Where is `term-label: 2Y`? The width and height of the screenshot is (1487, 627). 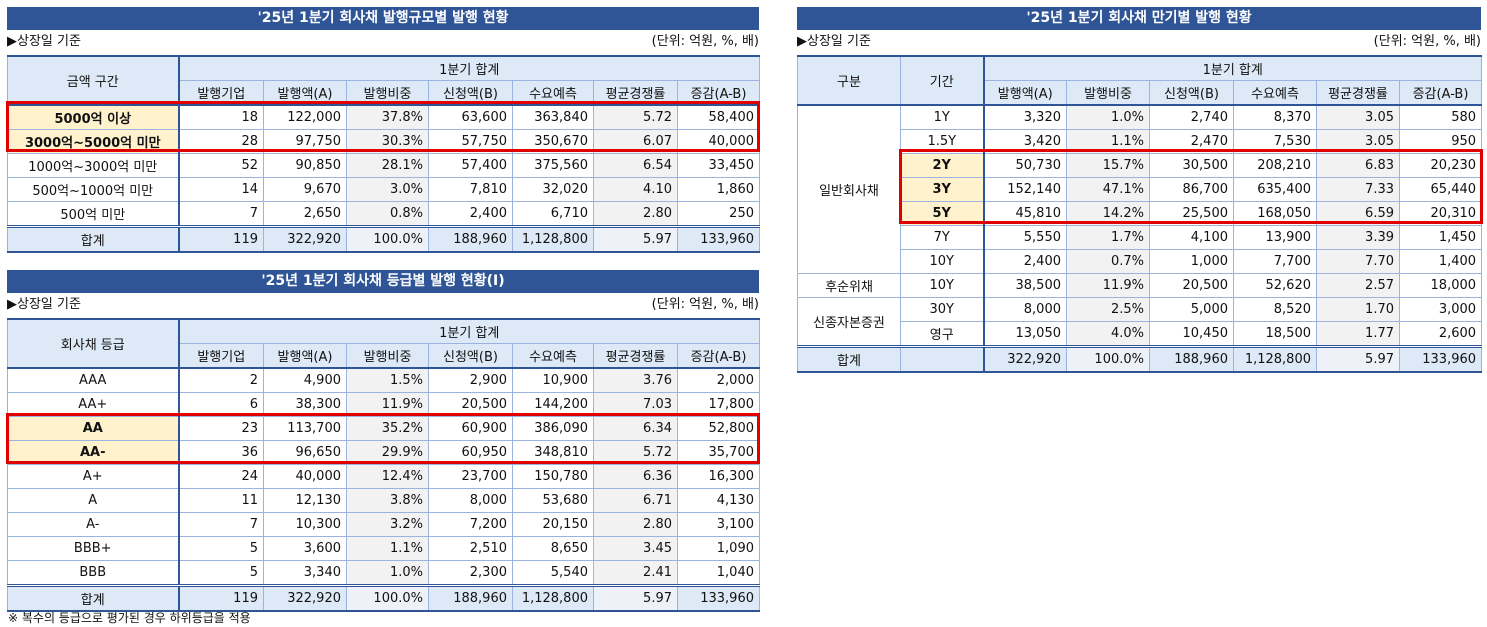 term-label: 2Y is located at coordinates (942, 165).